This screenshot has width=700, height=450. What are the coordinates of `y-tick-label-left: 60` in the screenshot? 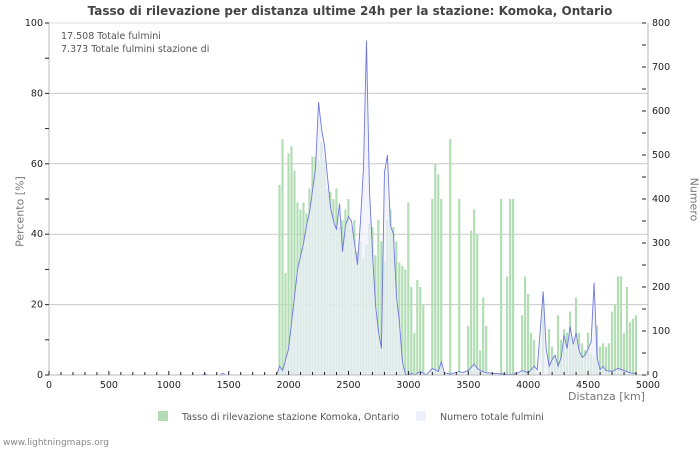 It's located at (37, 164).